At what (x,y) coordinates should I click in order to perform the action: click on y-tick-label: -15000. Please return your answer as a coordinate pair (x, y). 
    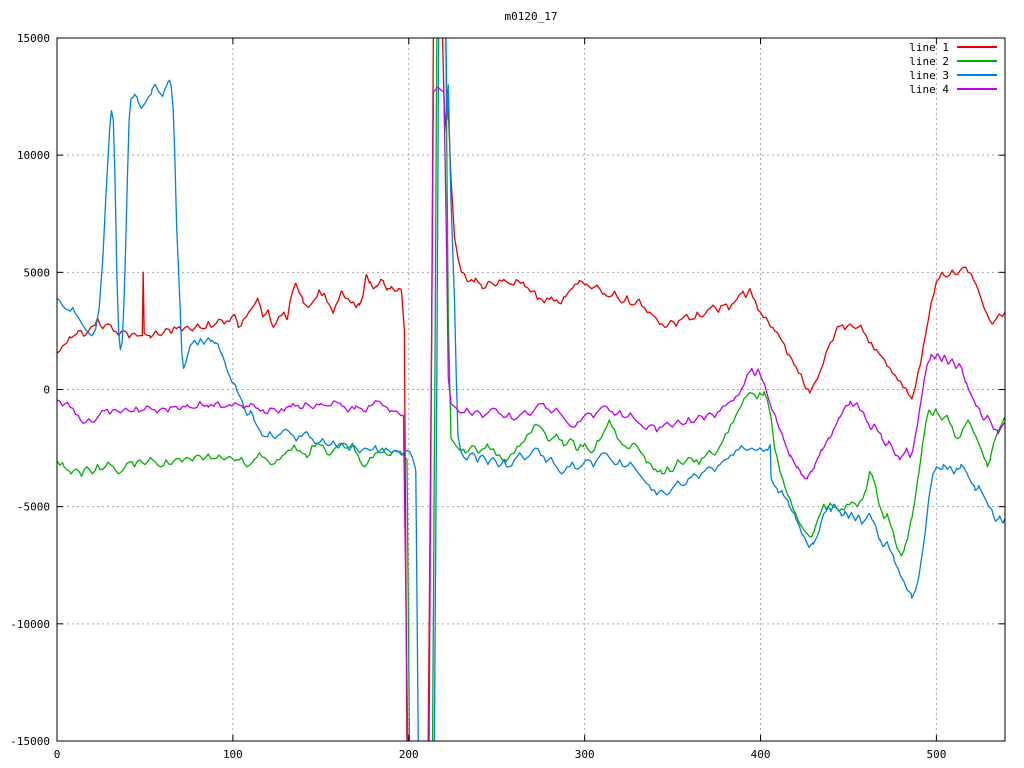
    Looking at the image, I should click on (30, 741).